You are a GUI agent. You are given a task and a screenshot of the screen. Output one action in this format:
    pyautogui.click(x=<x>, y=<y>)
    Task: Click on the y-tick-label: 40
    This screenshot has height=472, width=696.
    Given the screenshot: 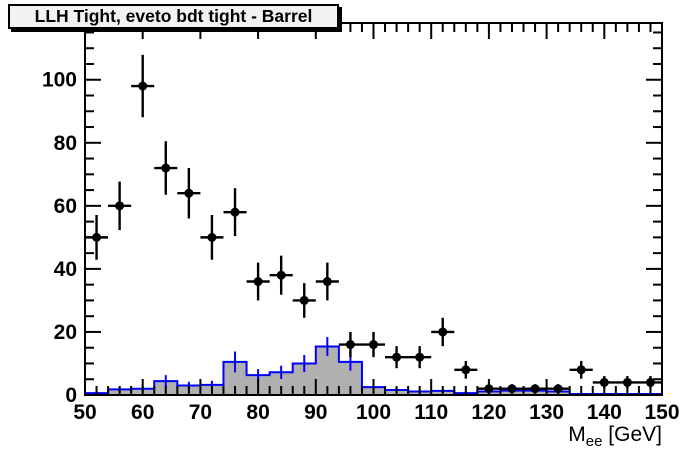 What is the action you would take?
    pyautogui.click(x=65, y=269)
    